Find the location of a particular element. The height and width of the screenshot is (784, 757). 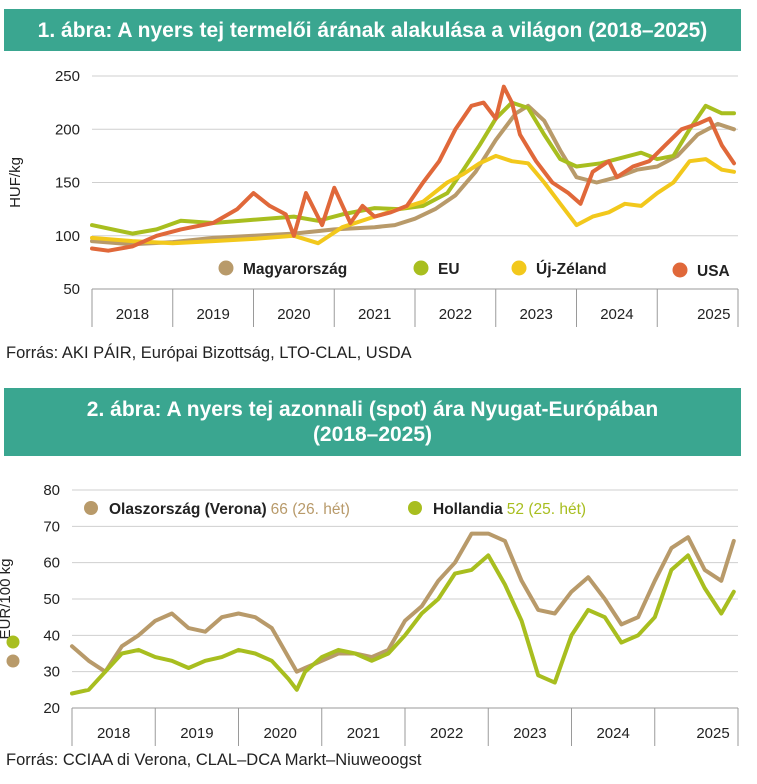

chart2-side-marker-olaszorszag is located at coordinates (13, 661).